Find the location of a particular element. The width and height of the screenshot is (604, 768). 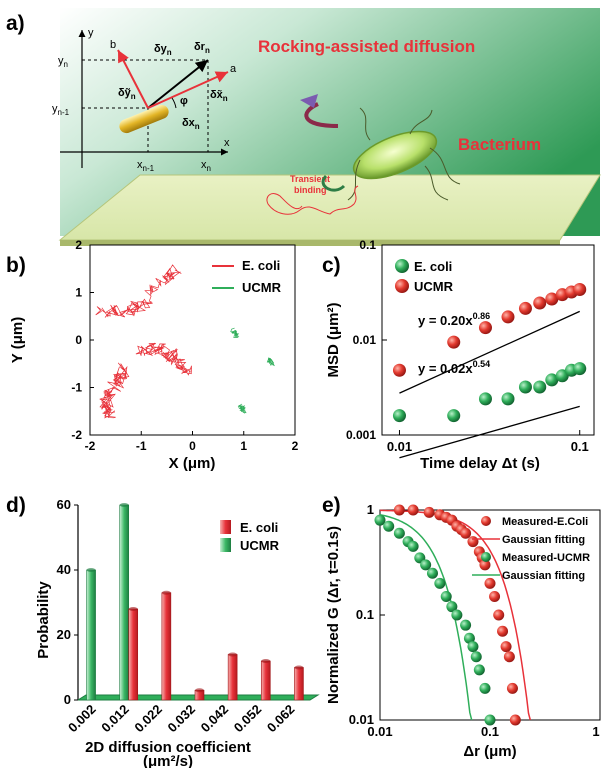

rocking-title: Rocking-assisted diffusion is located at coordinates (366, 46).